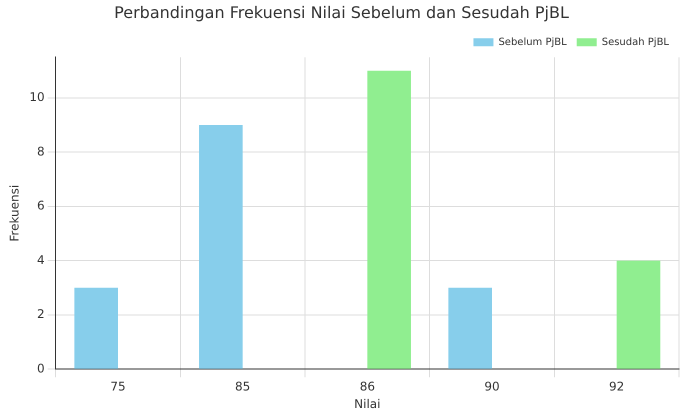 This screenshot has width=687, height=414. Describe the element at coordinates (242, 387) in the screenshot. I see `x-tick-label: 85` at that location.